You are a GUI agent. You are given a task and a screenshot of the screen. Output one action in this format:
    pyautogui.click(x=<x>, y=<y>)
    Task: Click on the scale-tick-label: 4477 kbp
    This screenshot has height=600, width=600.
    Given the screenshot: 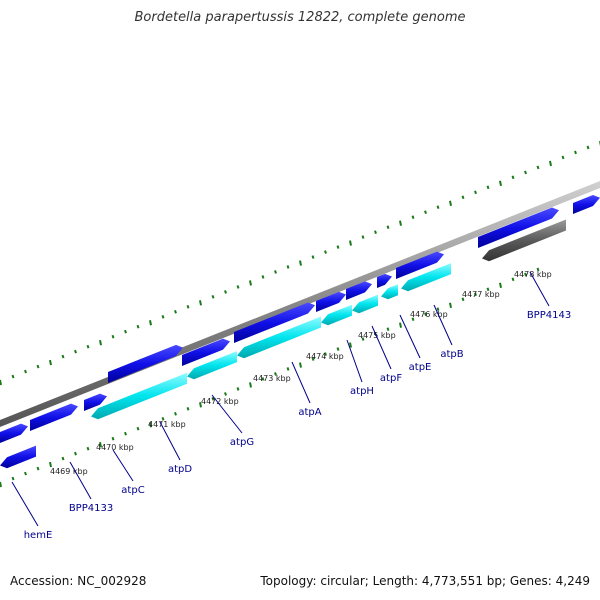 What is the action you would take?
    pyautogui.click(x=481, y=294)
    